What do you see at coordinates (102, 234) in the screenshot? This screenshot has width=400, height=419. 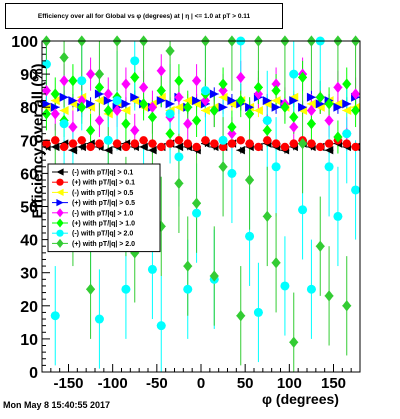 I see `legend-label: (-) with pT/|q| > 2.0` at bounding box center [102, 234].